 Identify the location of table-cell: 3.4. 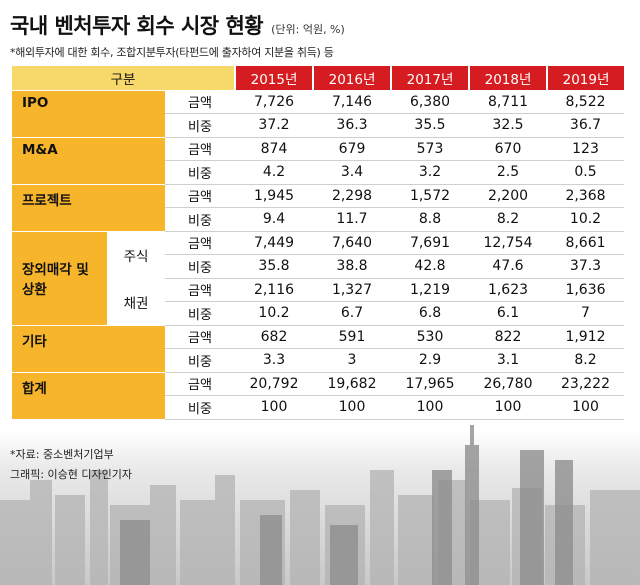
(352, 172).